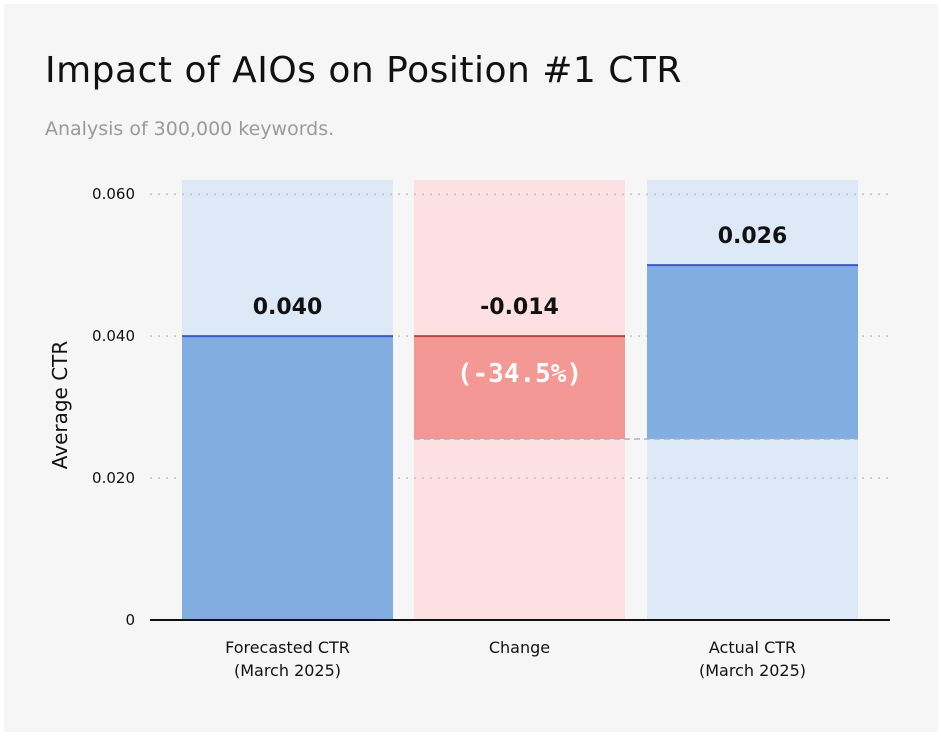 Image resolution: width=942 pixels, height=738 pixels. I want to click on y-tick-label: 0, so click(130, 620).